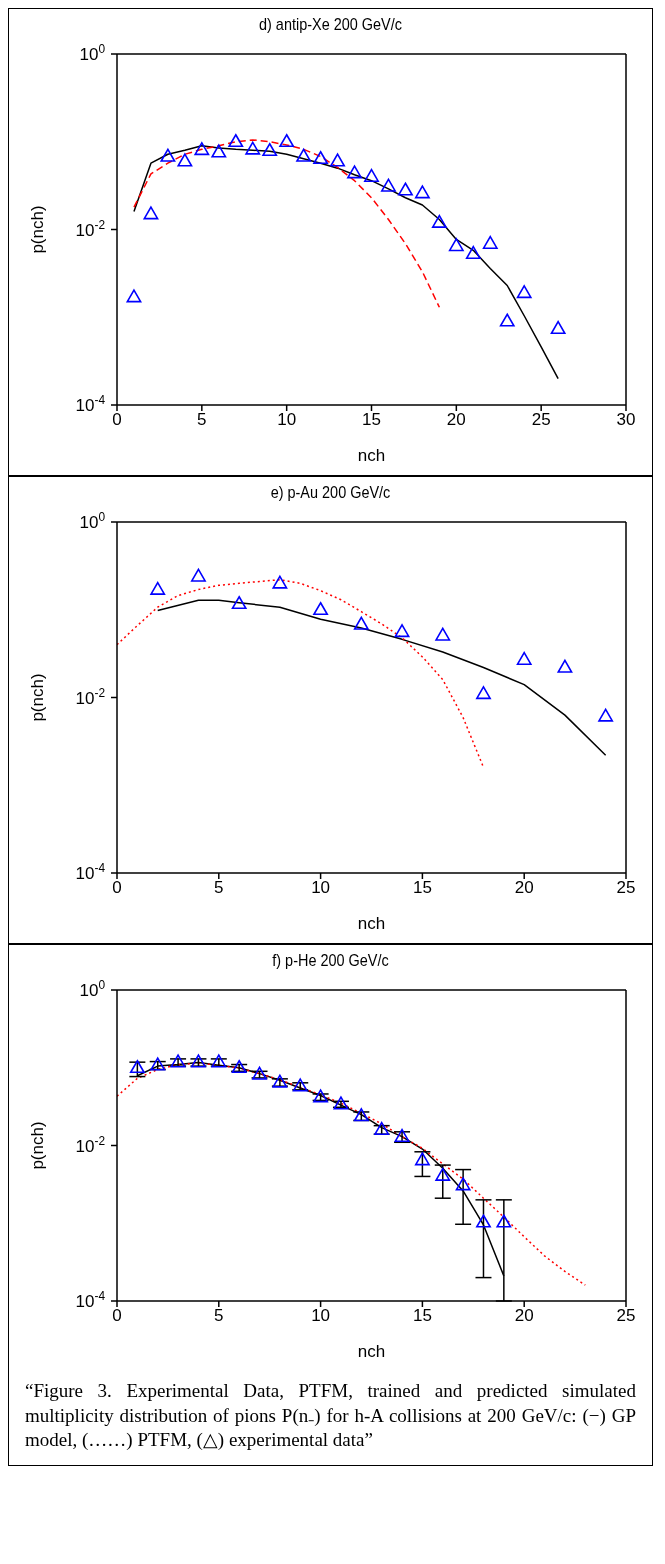 This screenshot has width=665, height=1564. What do you see at coordinates (330, 1416) in the screenshot?
I see `text: “Figure 3. Experimental Data, PTFM, trained and predicted simulated multiplicity distribution of pions P(n₋) for h-A collisions at 200 GeV/c: (−) GP model, (……) PTFM, (△) experimental data”` at bounding box center [330, 1416].